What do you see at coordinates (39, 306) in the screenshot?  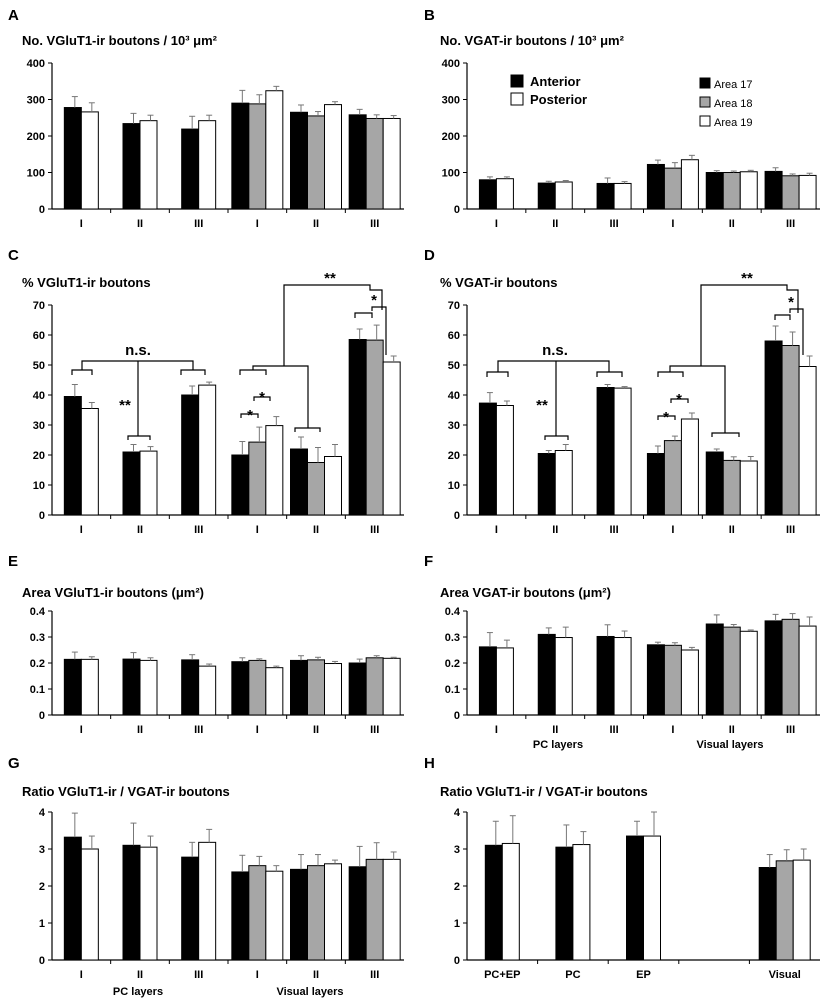 I see `y-tick-label-C: 70` at bounding box center [39, 306].